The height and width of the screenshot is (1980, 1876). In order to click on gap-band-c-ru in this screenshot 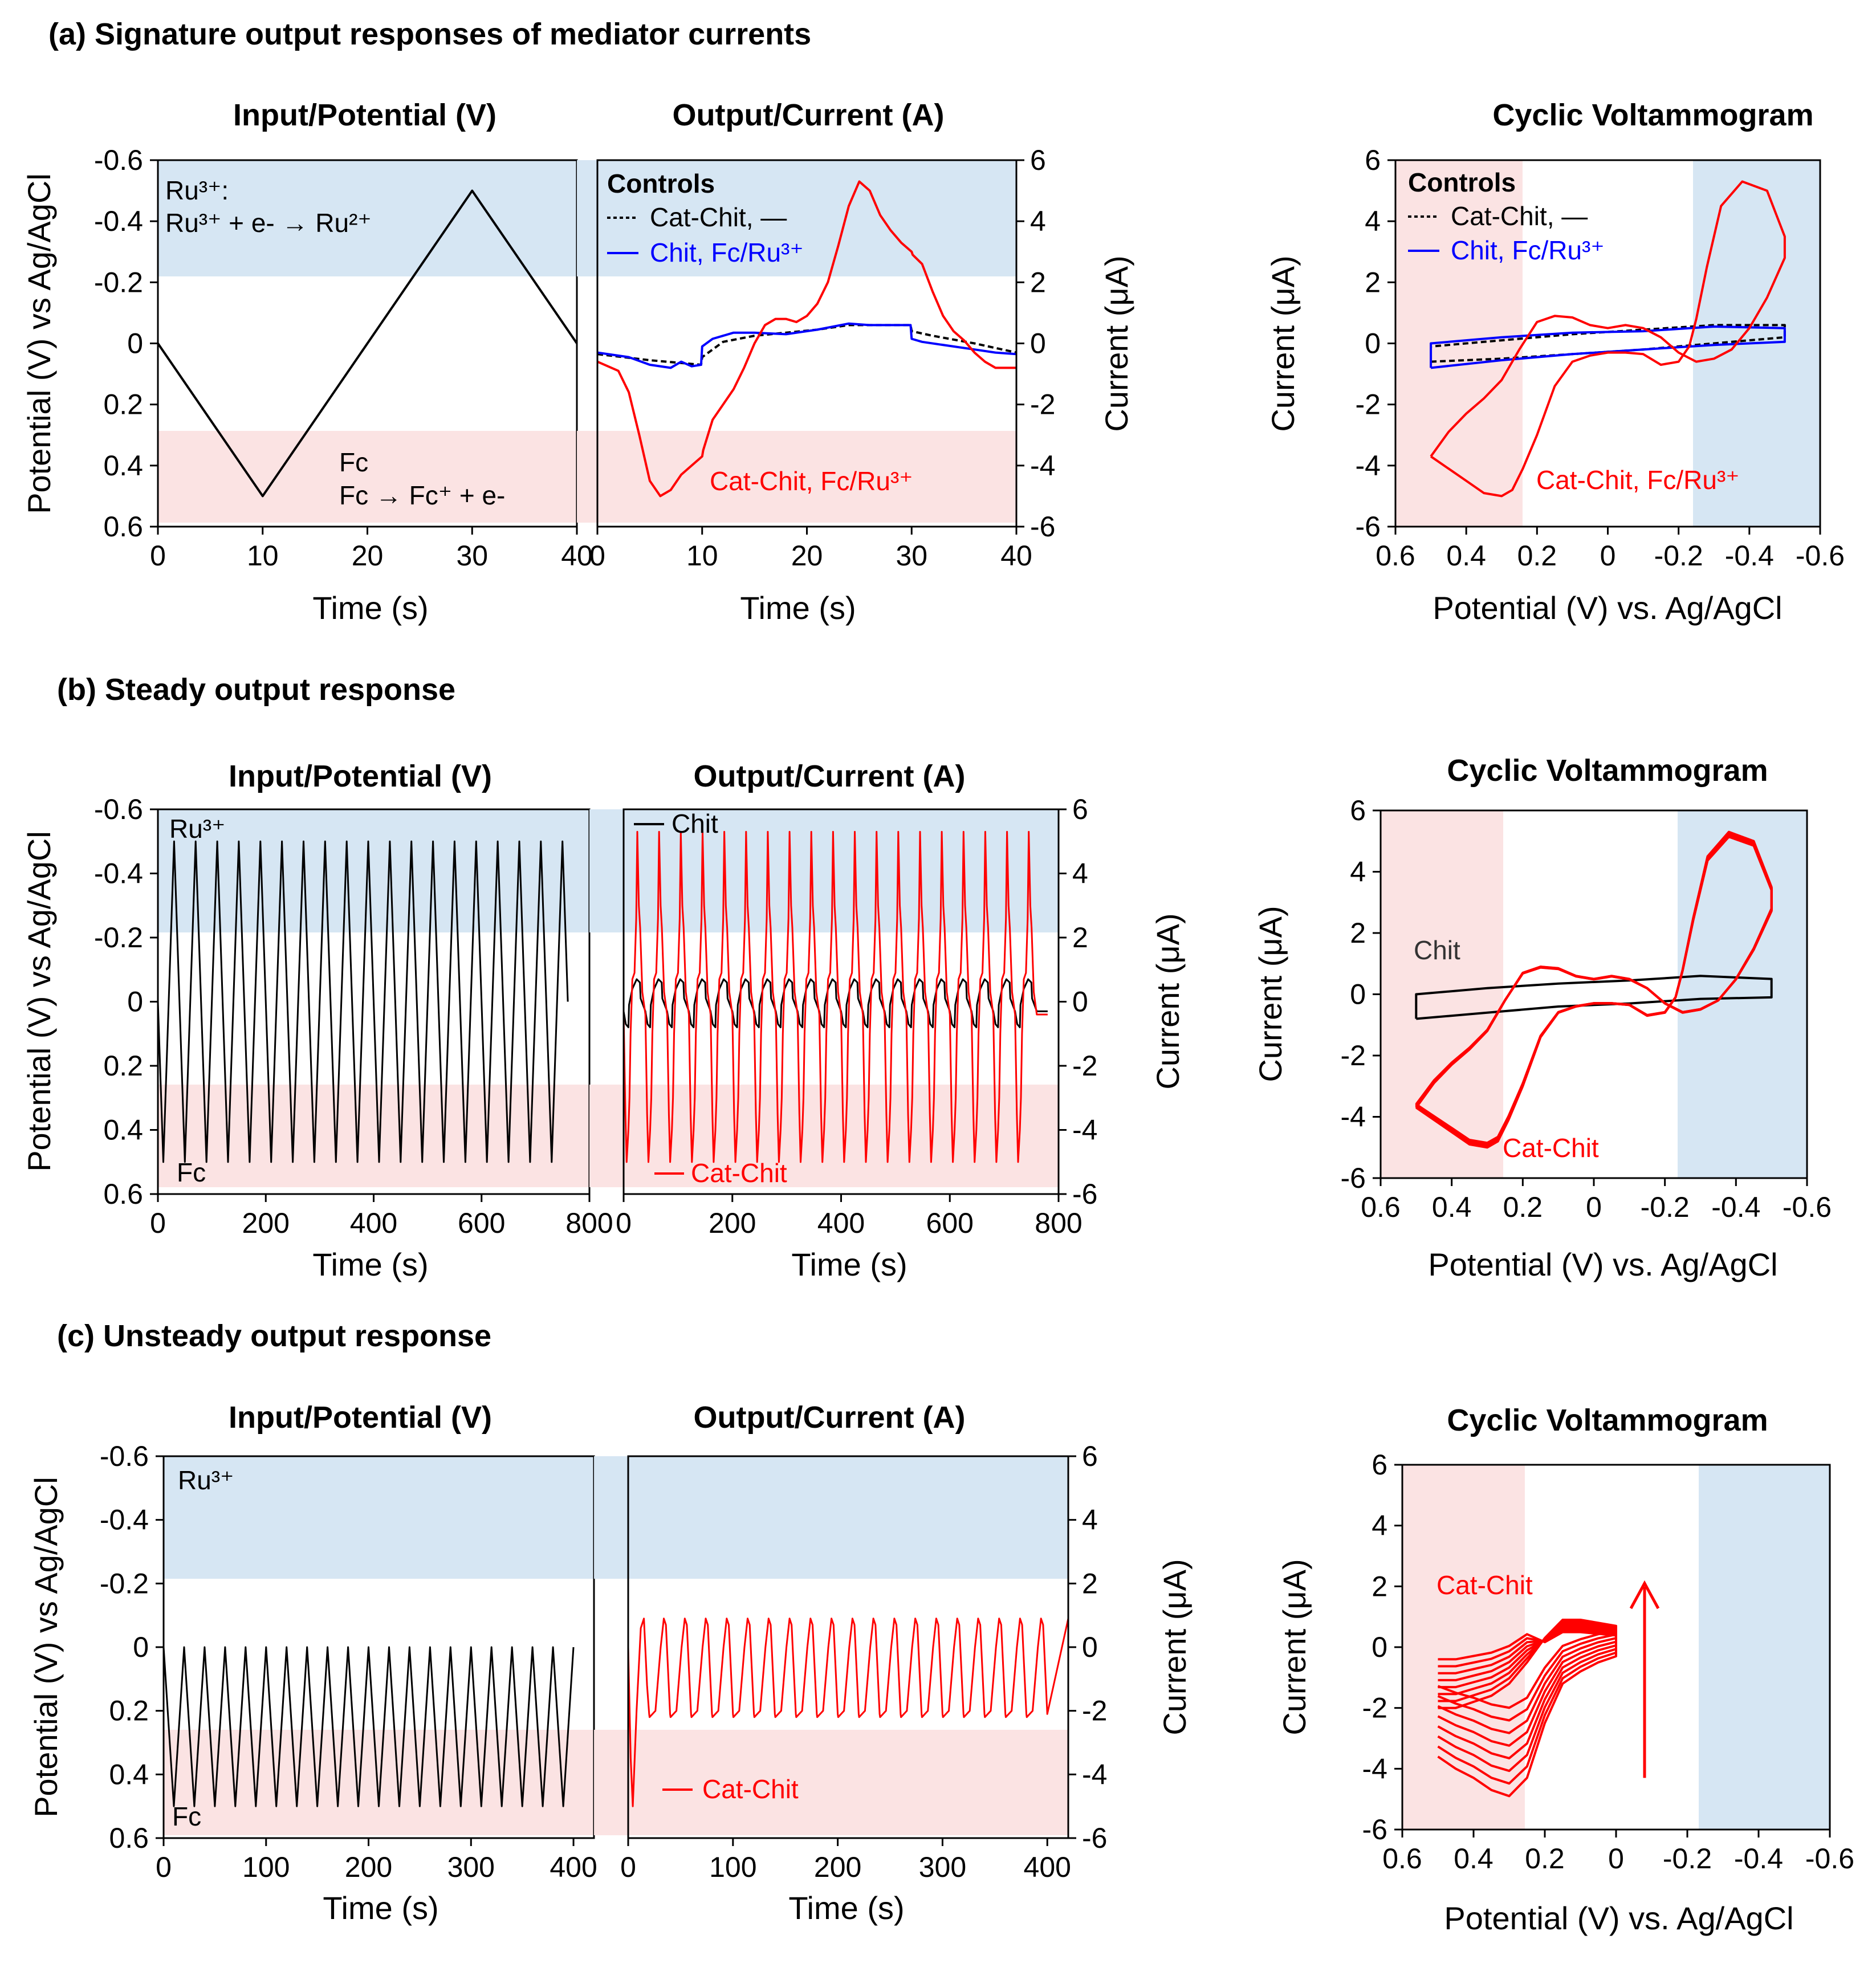, I will do `click(611, 1518)`.